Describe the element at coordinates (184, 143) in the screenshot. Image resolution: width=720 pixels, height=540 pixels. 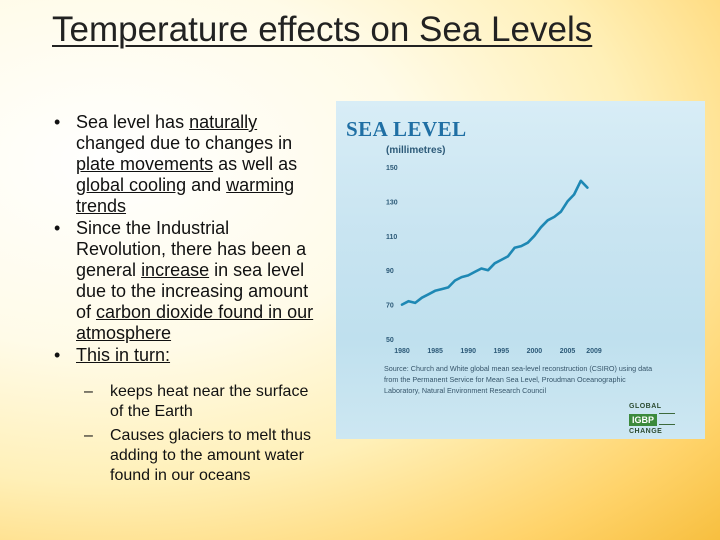
I see `bullet-text: changed due to changes in` at that location.